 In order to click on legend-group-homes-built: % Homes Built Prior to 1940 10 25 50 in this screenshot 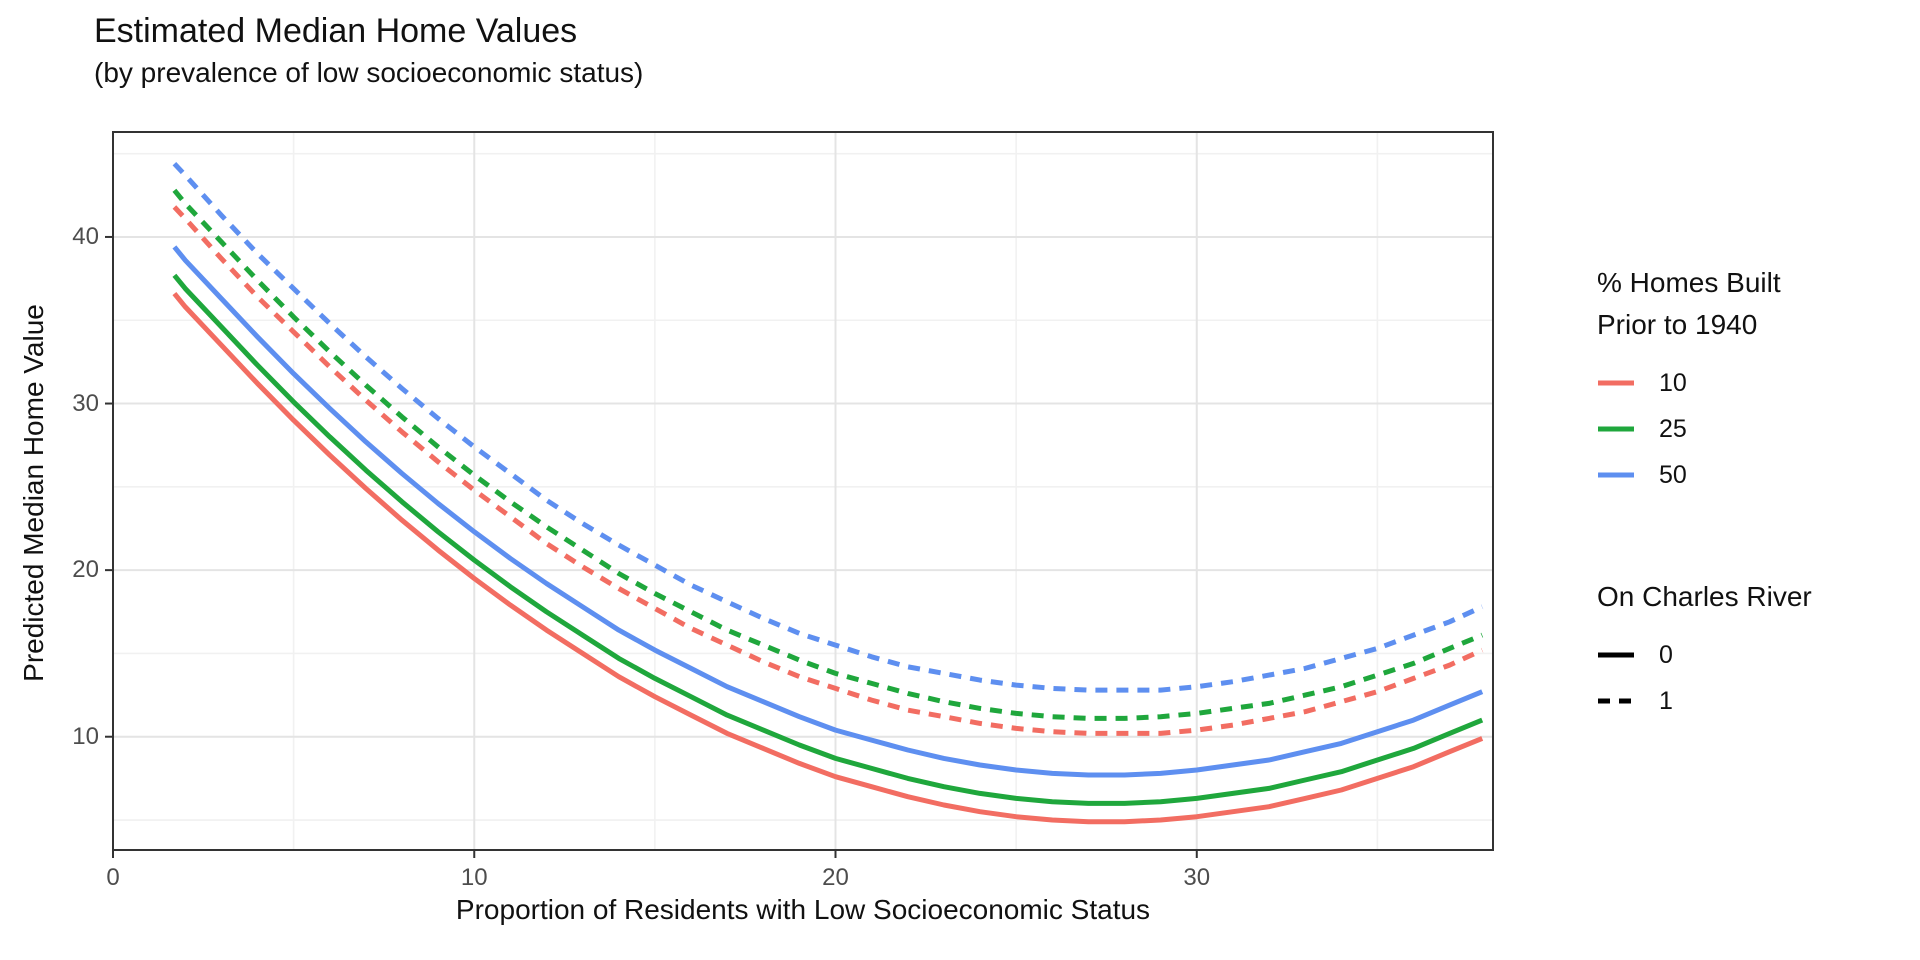, I will do `click(1689, 380)`.